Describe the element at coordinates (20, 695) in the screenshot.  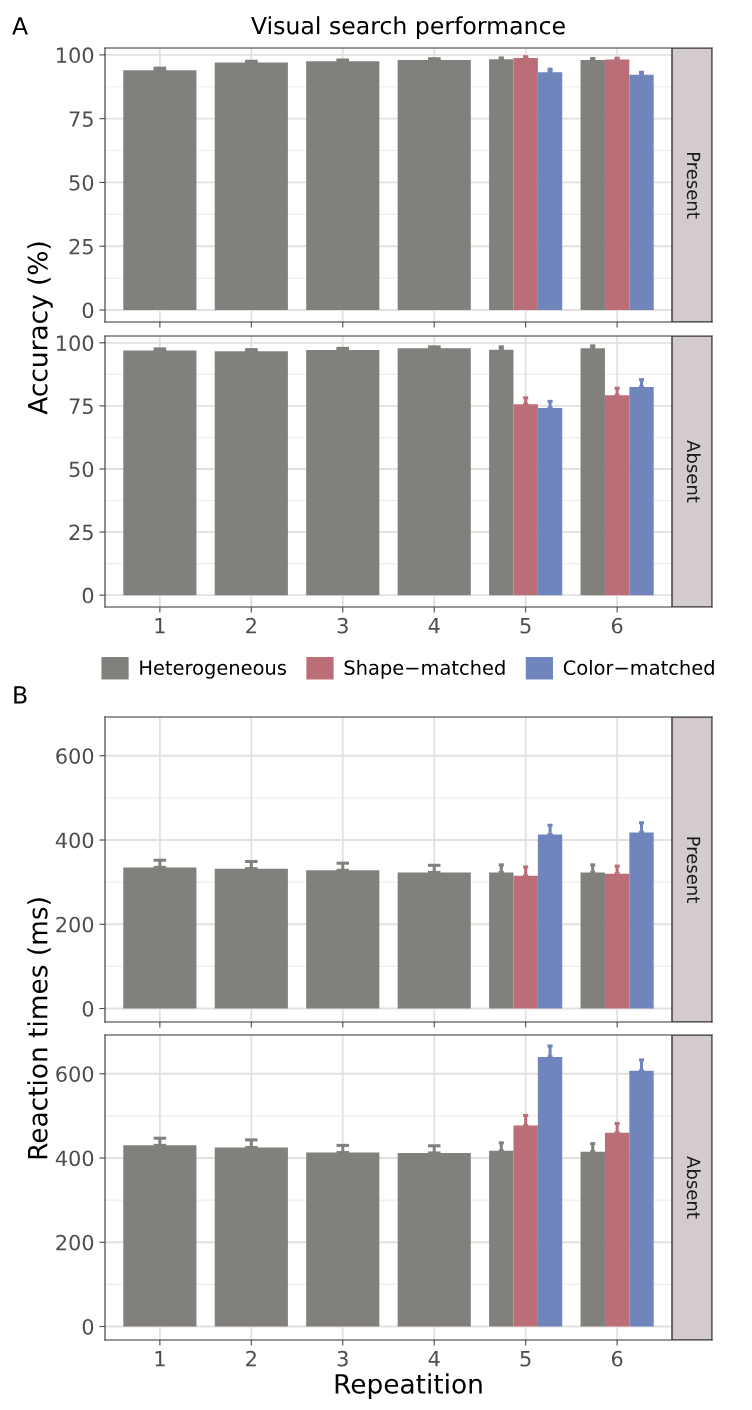
I see `text: B` at that location.